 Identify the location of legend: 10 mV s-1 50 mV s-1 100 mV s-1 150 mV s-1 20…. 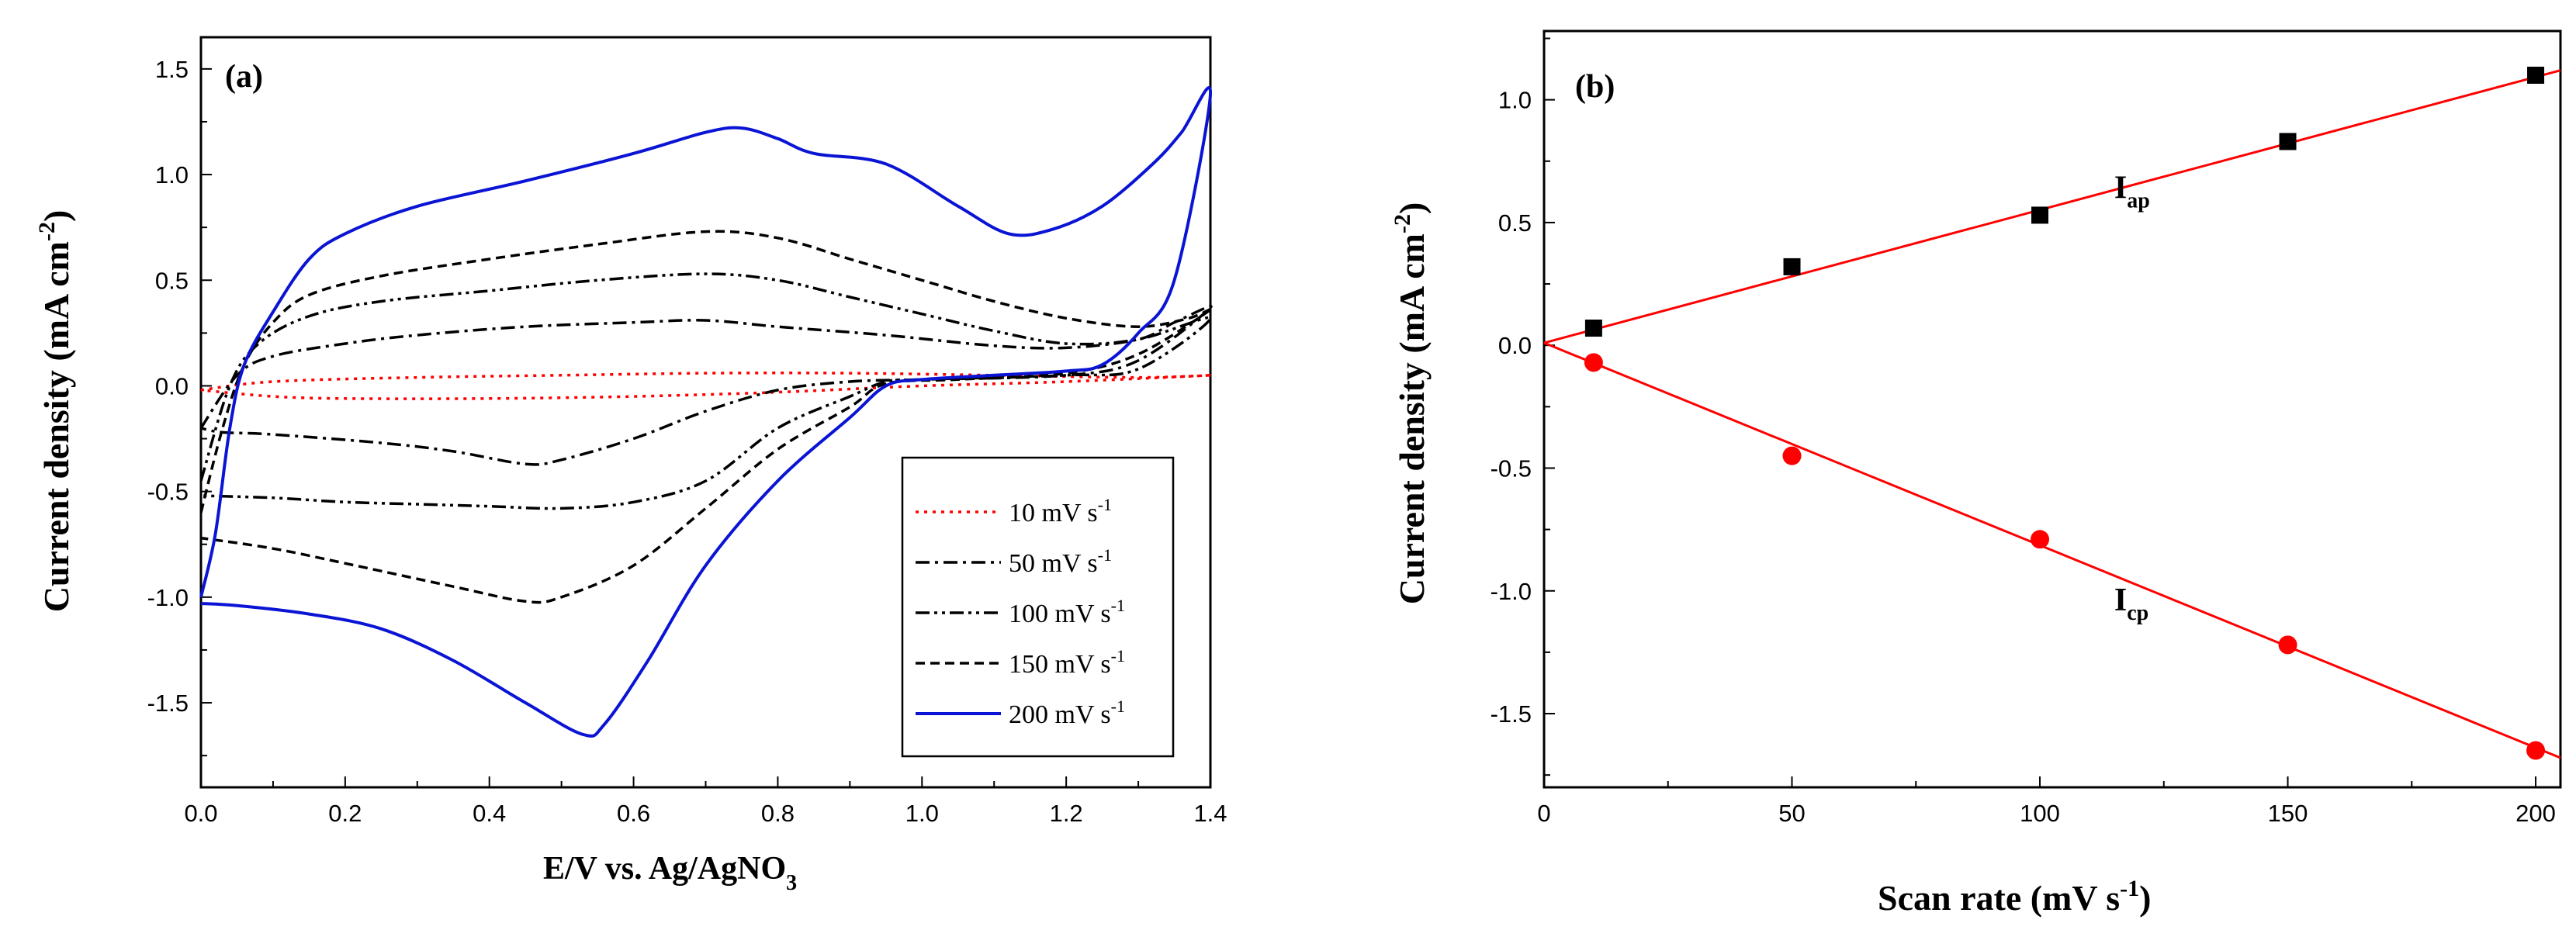
(1038, 607).